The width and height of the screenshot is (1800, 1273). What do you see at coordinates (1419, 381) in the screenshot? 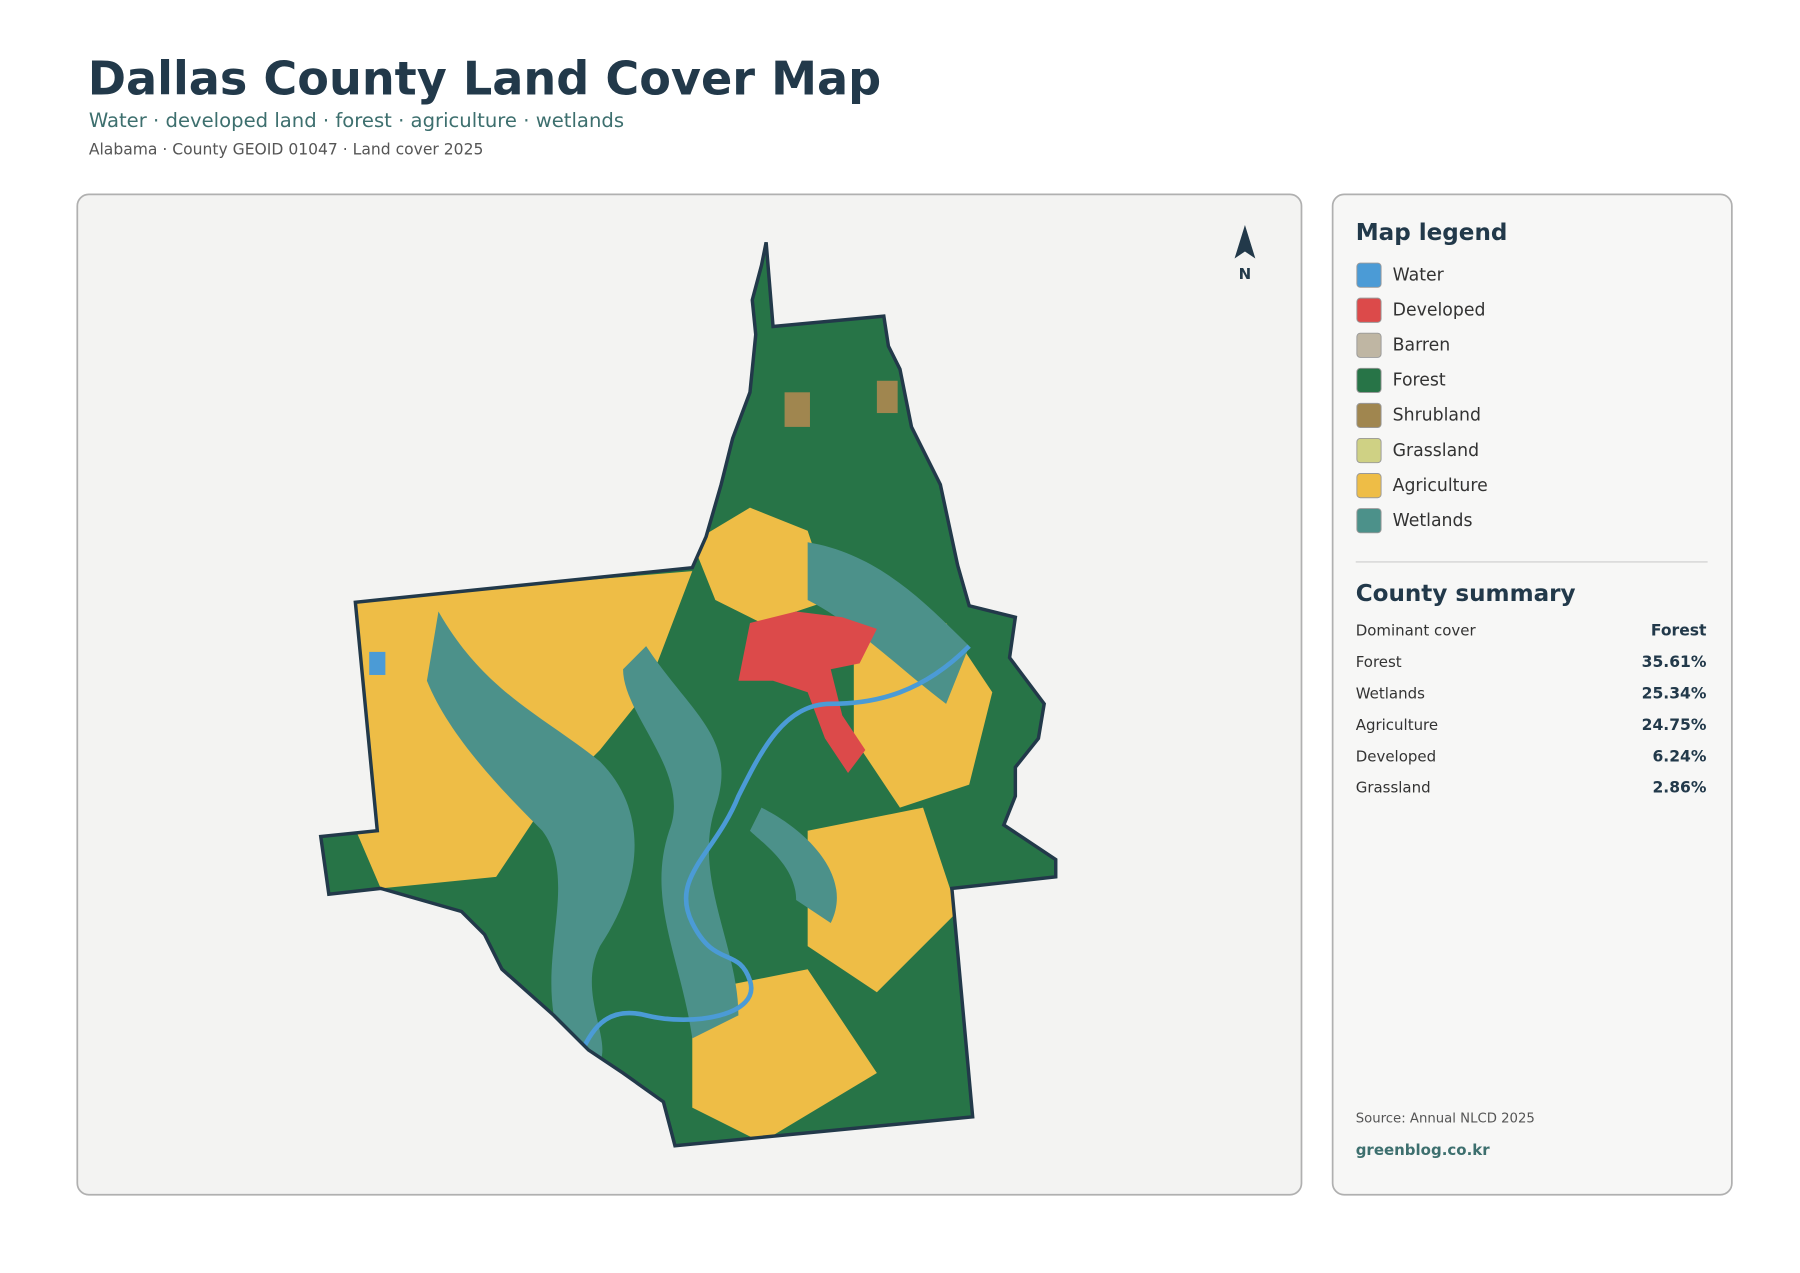
I see `legend-label: Forest` at bounding box center [1419, 381].